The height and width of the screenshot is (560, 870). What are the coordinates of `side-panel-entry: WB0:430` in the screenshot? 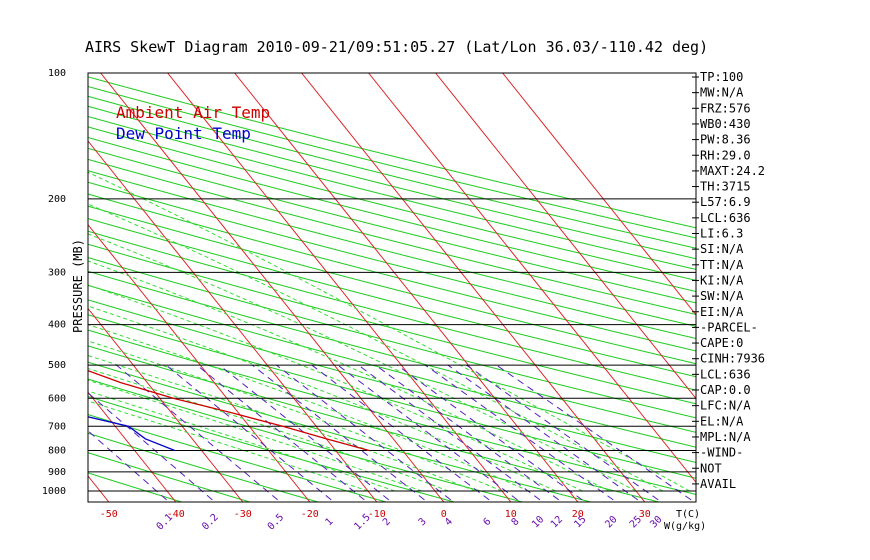 It's located at (725, 124).